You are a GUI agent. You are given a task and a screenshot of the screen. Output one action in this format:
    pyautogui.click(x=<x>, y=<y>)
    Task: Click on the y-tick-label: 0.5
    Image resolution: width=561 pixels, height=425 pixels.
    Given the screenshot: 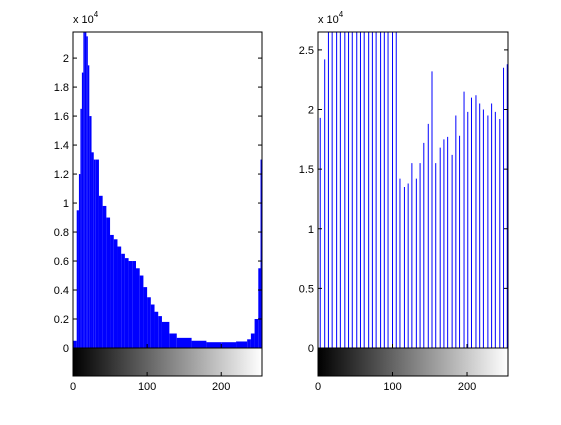 What is the action you would take?
    pyautogui.click(x=306, y=289)
    